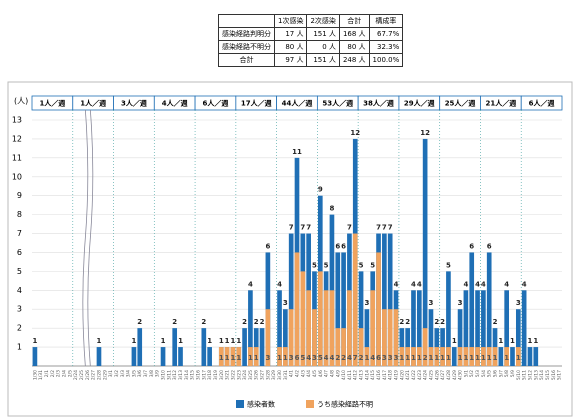 Image resolution: width=580 pixels, height=420 pixels. Describe the element at coordinates (350, 375) in the screenshot. I see `x-tick-label: 4/11` at that location.